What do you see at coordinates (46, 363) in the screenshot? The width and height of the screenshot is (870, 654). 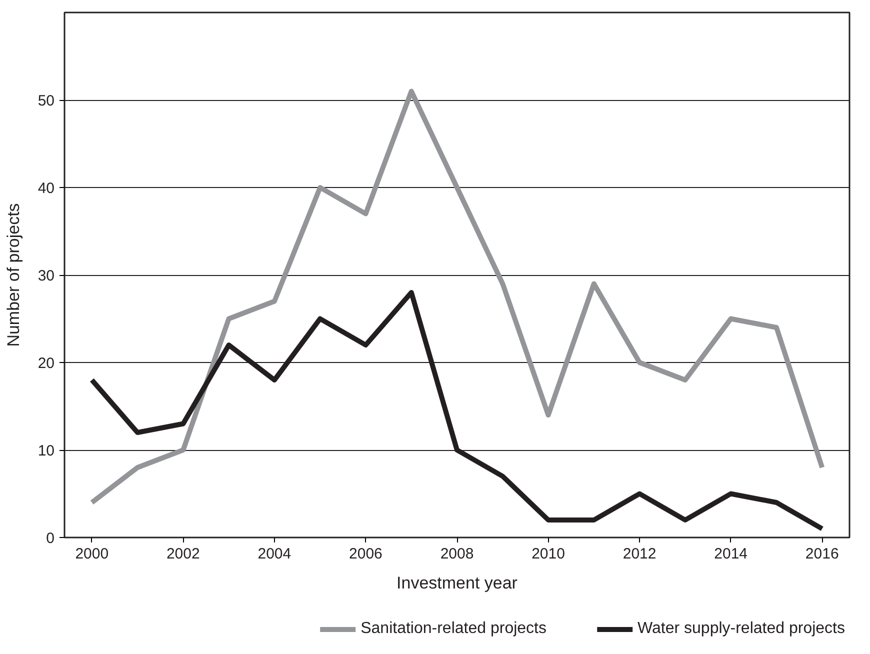 I see `y-tick-label: 20` at bounding box center [46, 363].